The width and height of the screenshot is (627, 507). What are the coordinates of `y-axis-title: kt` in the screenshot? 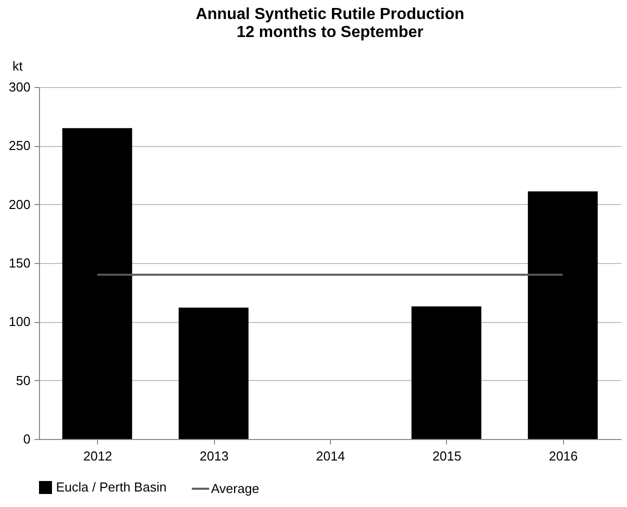 It's located at (17, 66).